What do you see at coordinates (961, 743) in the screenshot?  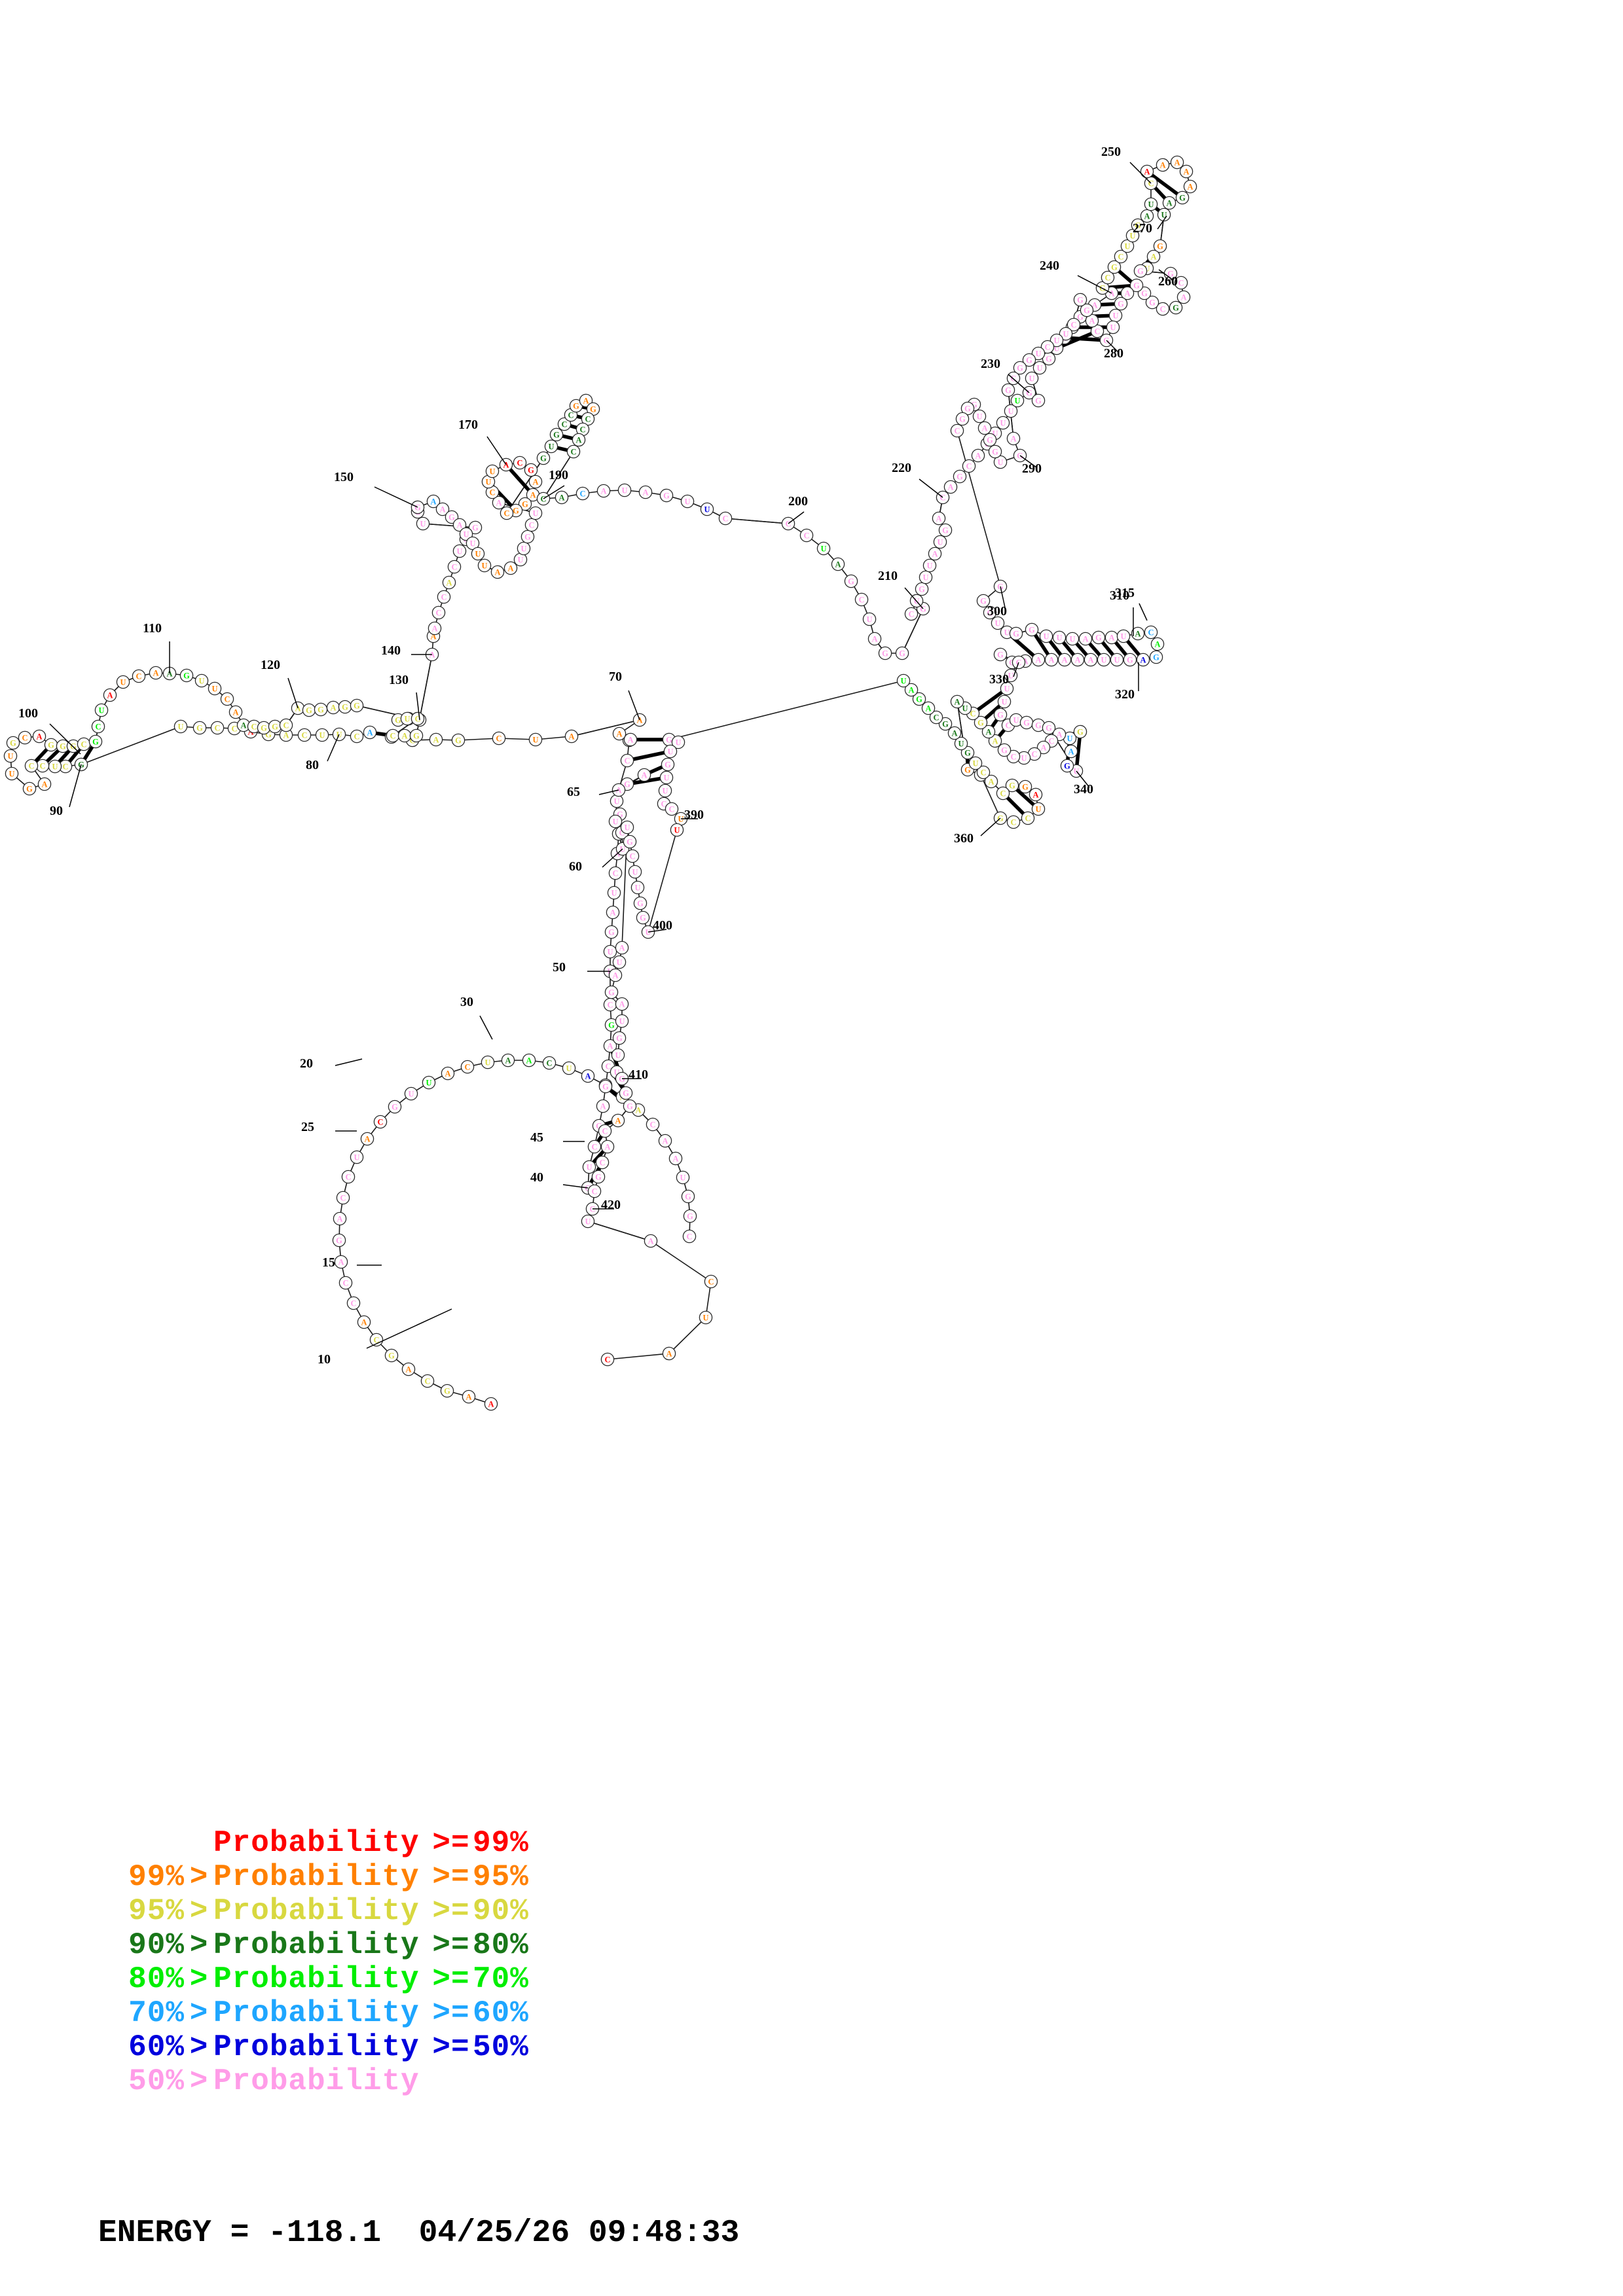 I see `nucleotide-372: U` at bounding box center [961, 743].